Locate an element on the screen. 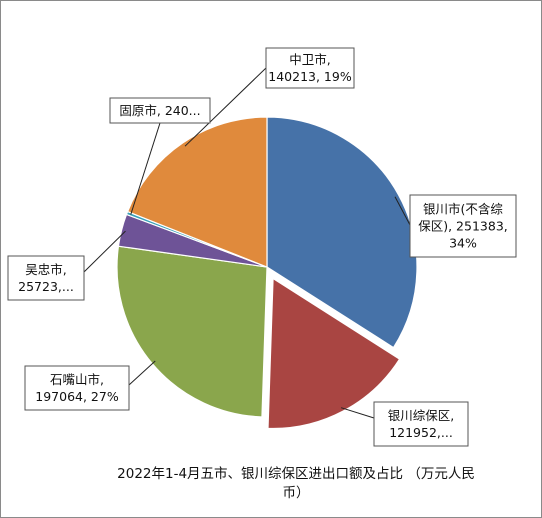 The height and width of the screenshot is (518, 542). data-label-box-中卫市 is located at coordinates (310, 68).